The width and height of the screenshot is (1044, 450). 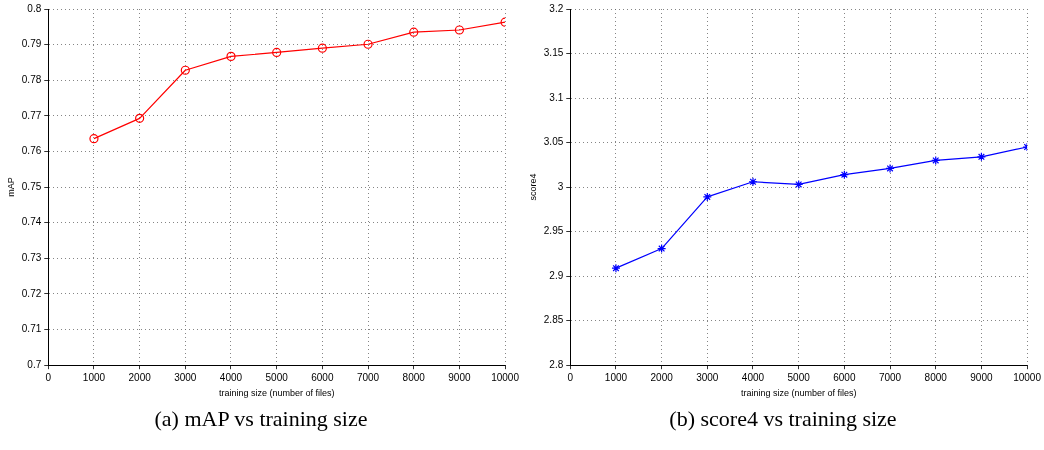 What do you see at coordinates (560, 186) in the screenshot?
I see `y-tick-label: 3` at bounding box center [560, 186].